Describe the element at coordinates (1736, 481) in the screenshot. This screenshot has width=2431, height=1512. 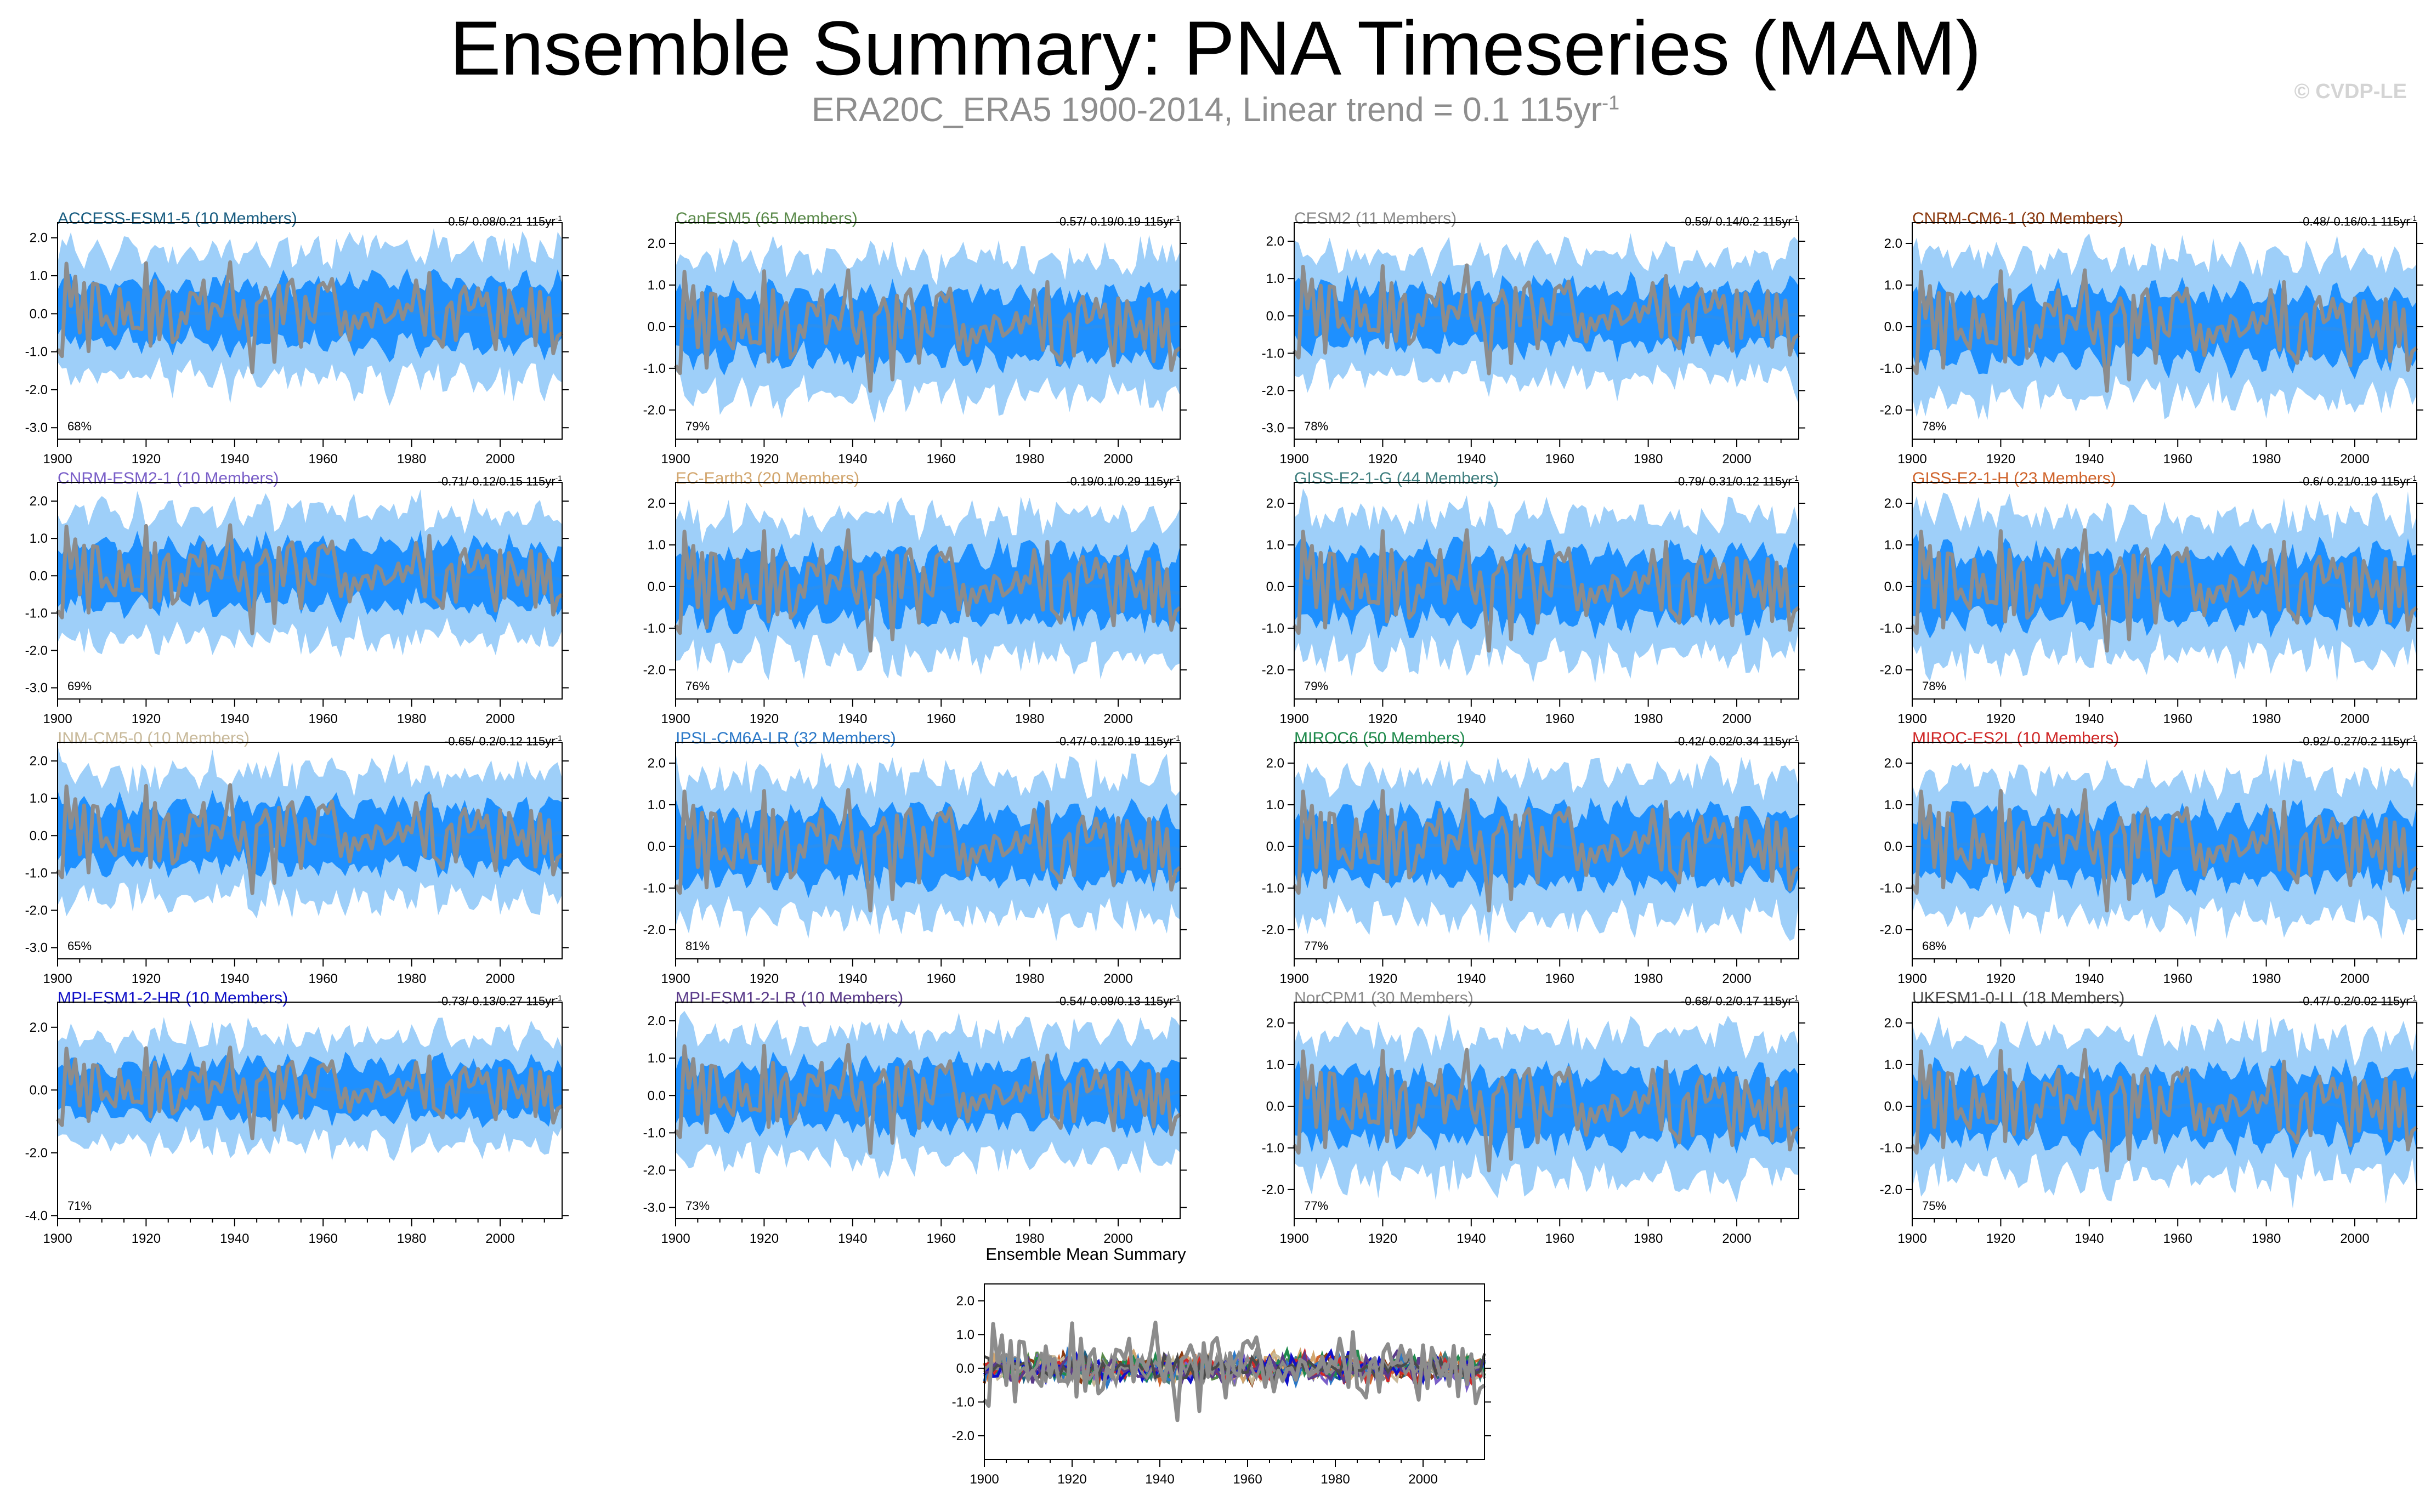
I see `trend-label: -0.79/-0.31/0.12 115yr-1` at that location.